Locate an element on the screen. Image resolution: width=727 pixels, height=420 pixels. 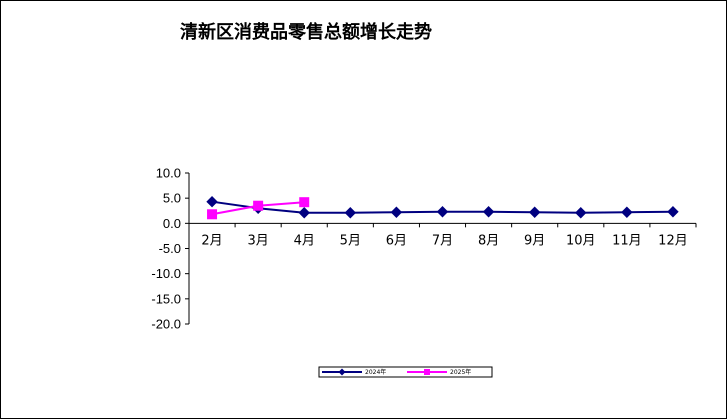
category-labels: 2月 3月 4月 5月 6月 7月 8月 9月 10月 11月 12月 is located at coordinates (444, 240).